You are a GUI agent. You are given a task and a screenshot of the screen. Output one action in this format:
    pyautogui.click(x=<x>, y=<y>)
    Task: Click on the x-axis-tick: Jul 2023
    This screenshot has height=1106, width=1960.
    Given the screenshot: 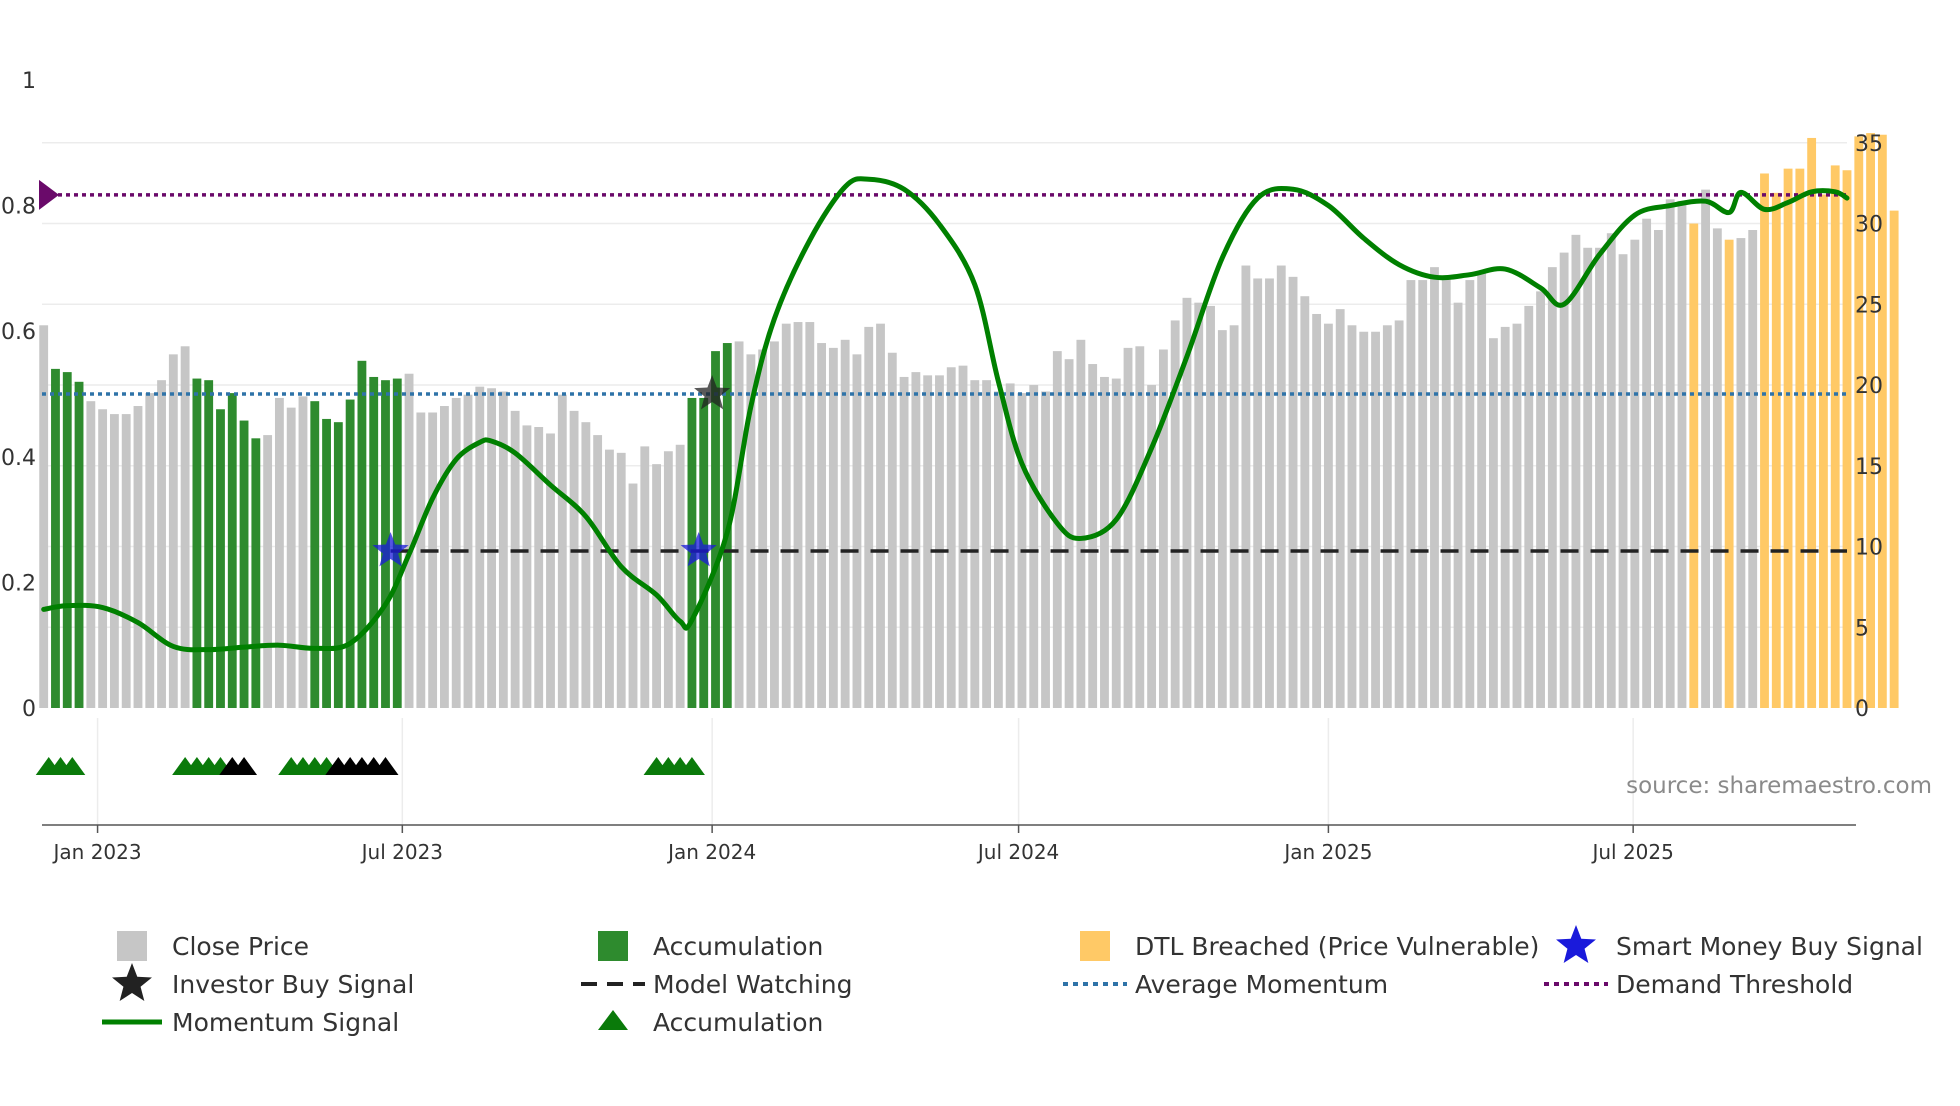 What is the action you would take?
    pyautogui.click(x=401, y=852)
    